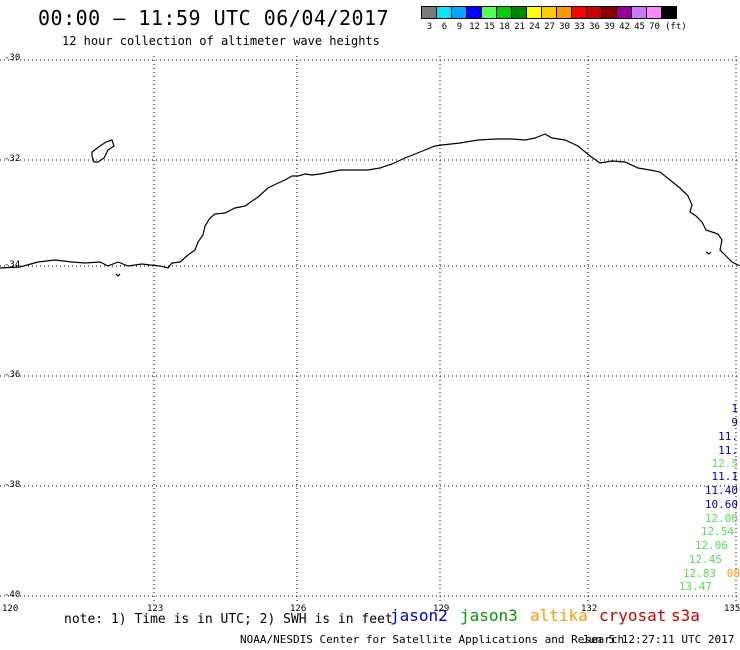  Describe the element at coordinates (669, 12) in the screenshot. I see `color-swatch` at that location.